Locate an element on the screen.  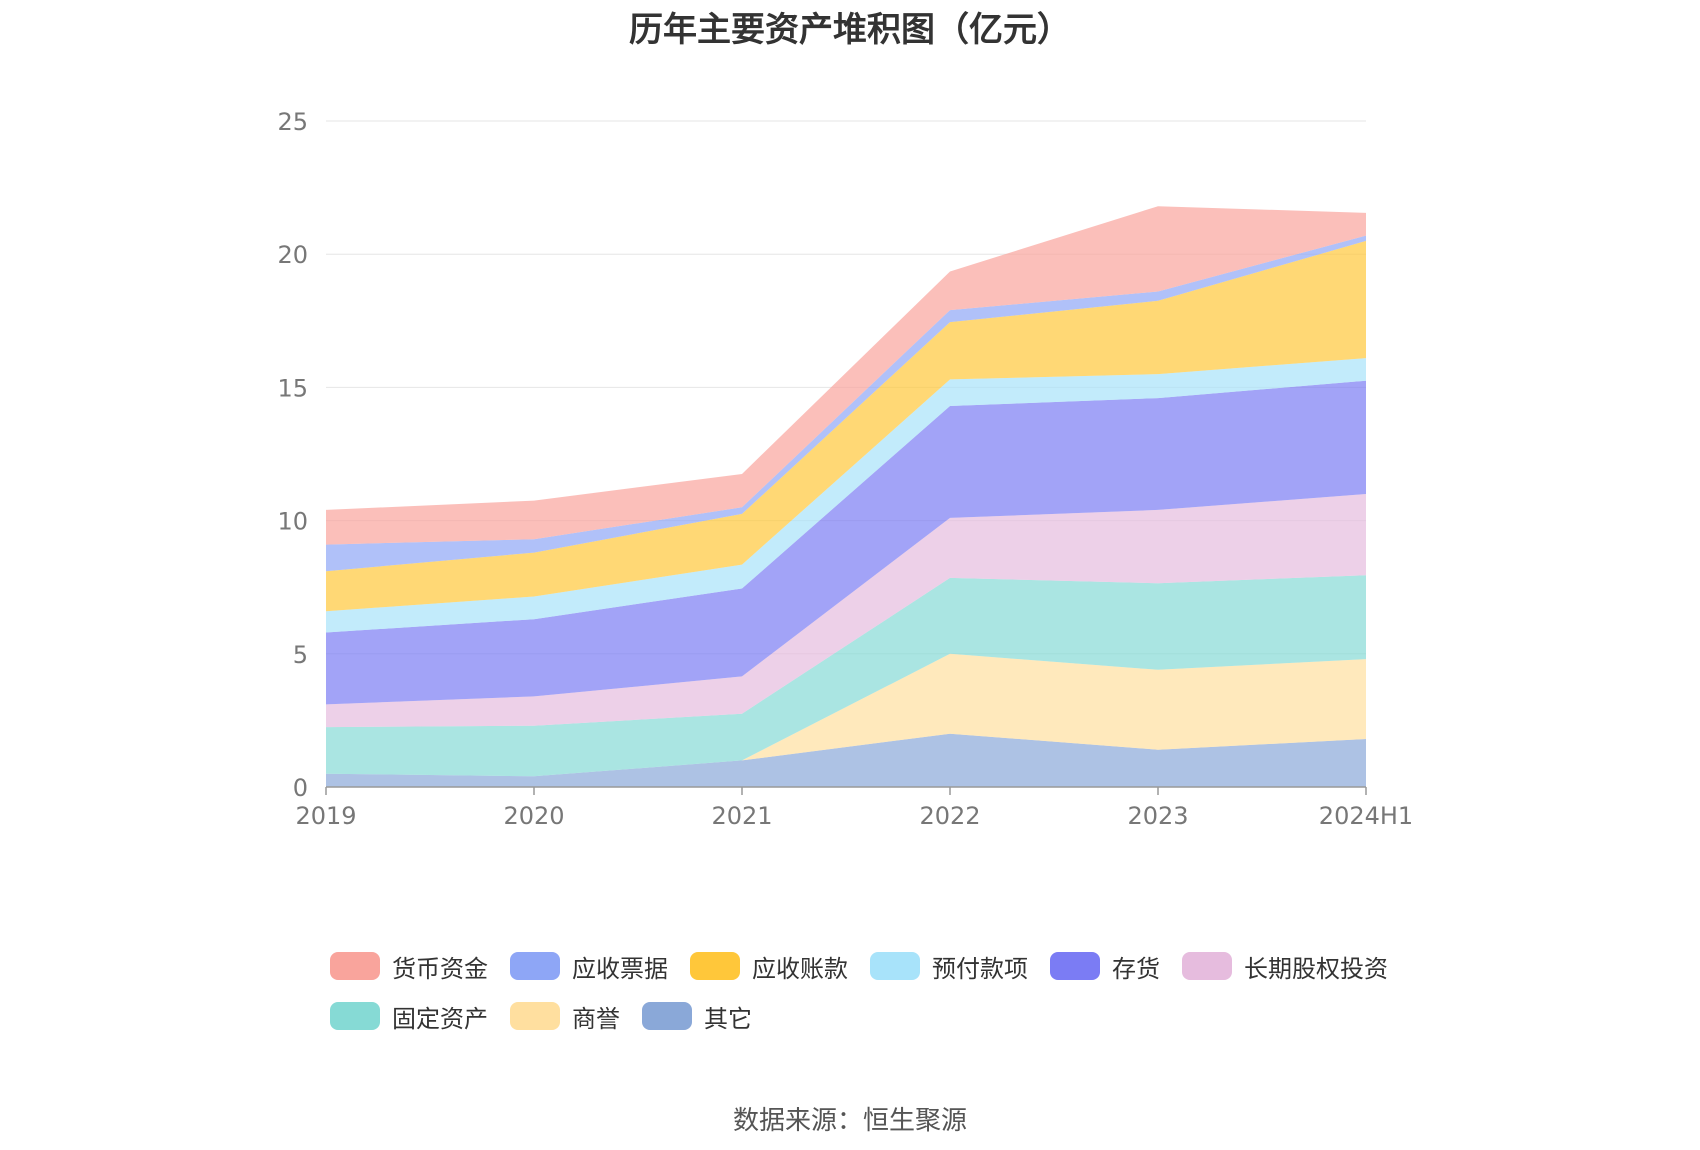
legend-item: 货币资金 is located at coordinates (409, 966).